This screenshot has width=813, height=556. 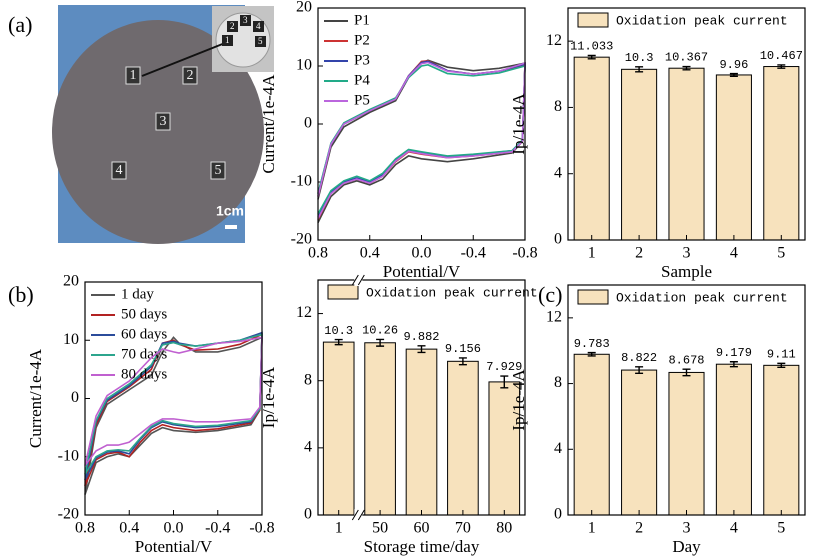 What do you see at coordinates (463, 528) in the screenshot?
I see `x-tick-label: 70` at bounding box center [463, 528].